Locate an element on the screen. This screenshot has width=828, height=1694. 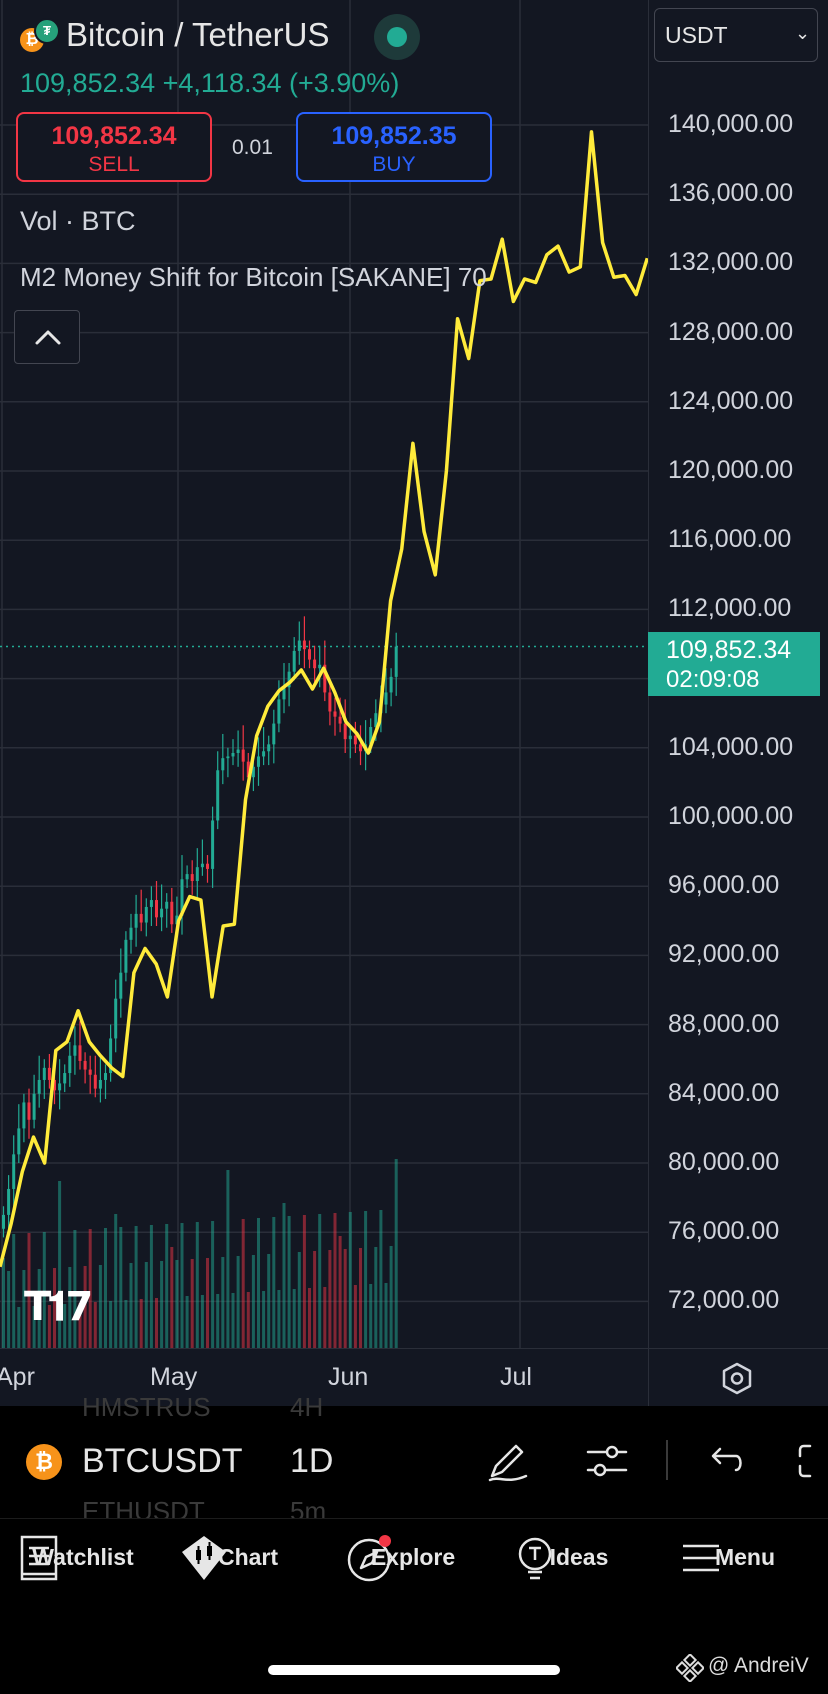
chevron-up-icon is located at coordinates (48, 337).